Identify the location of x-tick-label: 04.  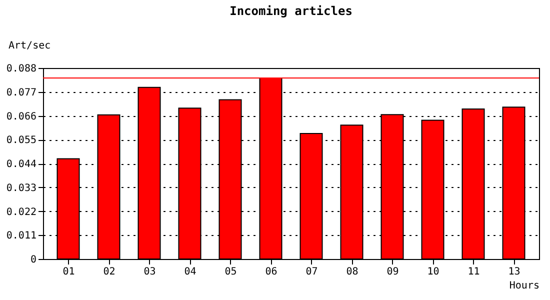
(190, 272).